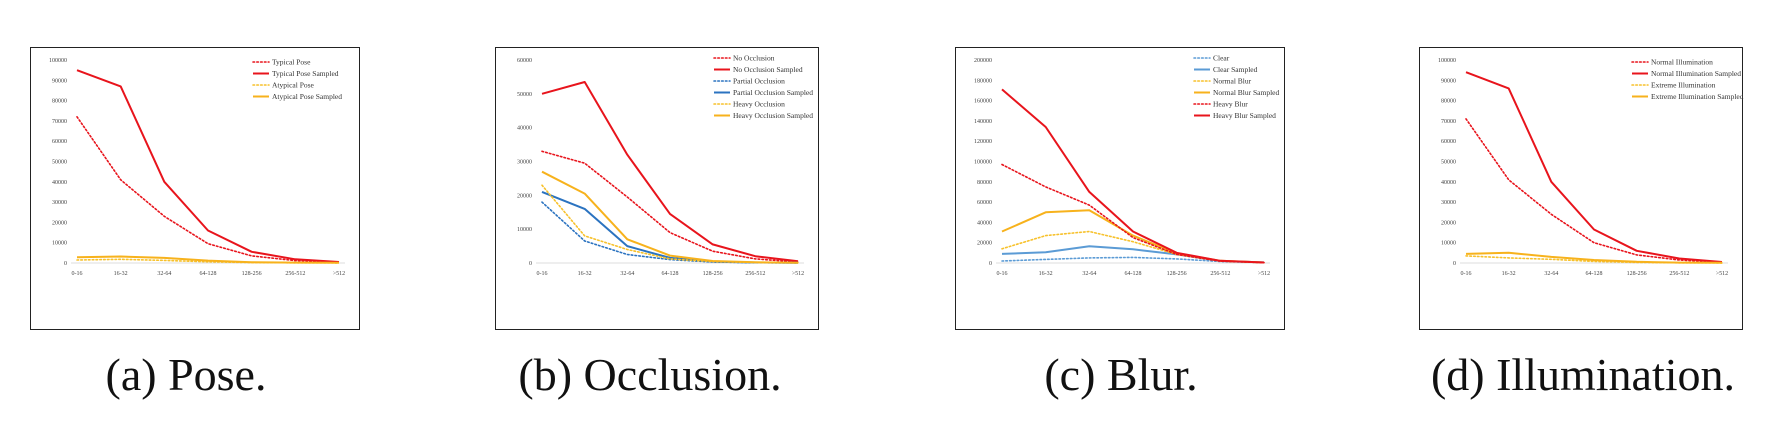 This screenshot has height=422, width=1768. I want to click on legend-label: Clear Sampled, so click(1235, 69).